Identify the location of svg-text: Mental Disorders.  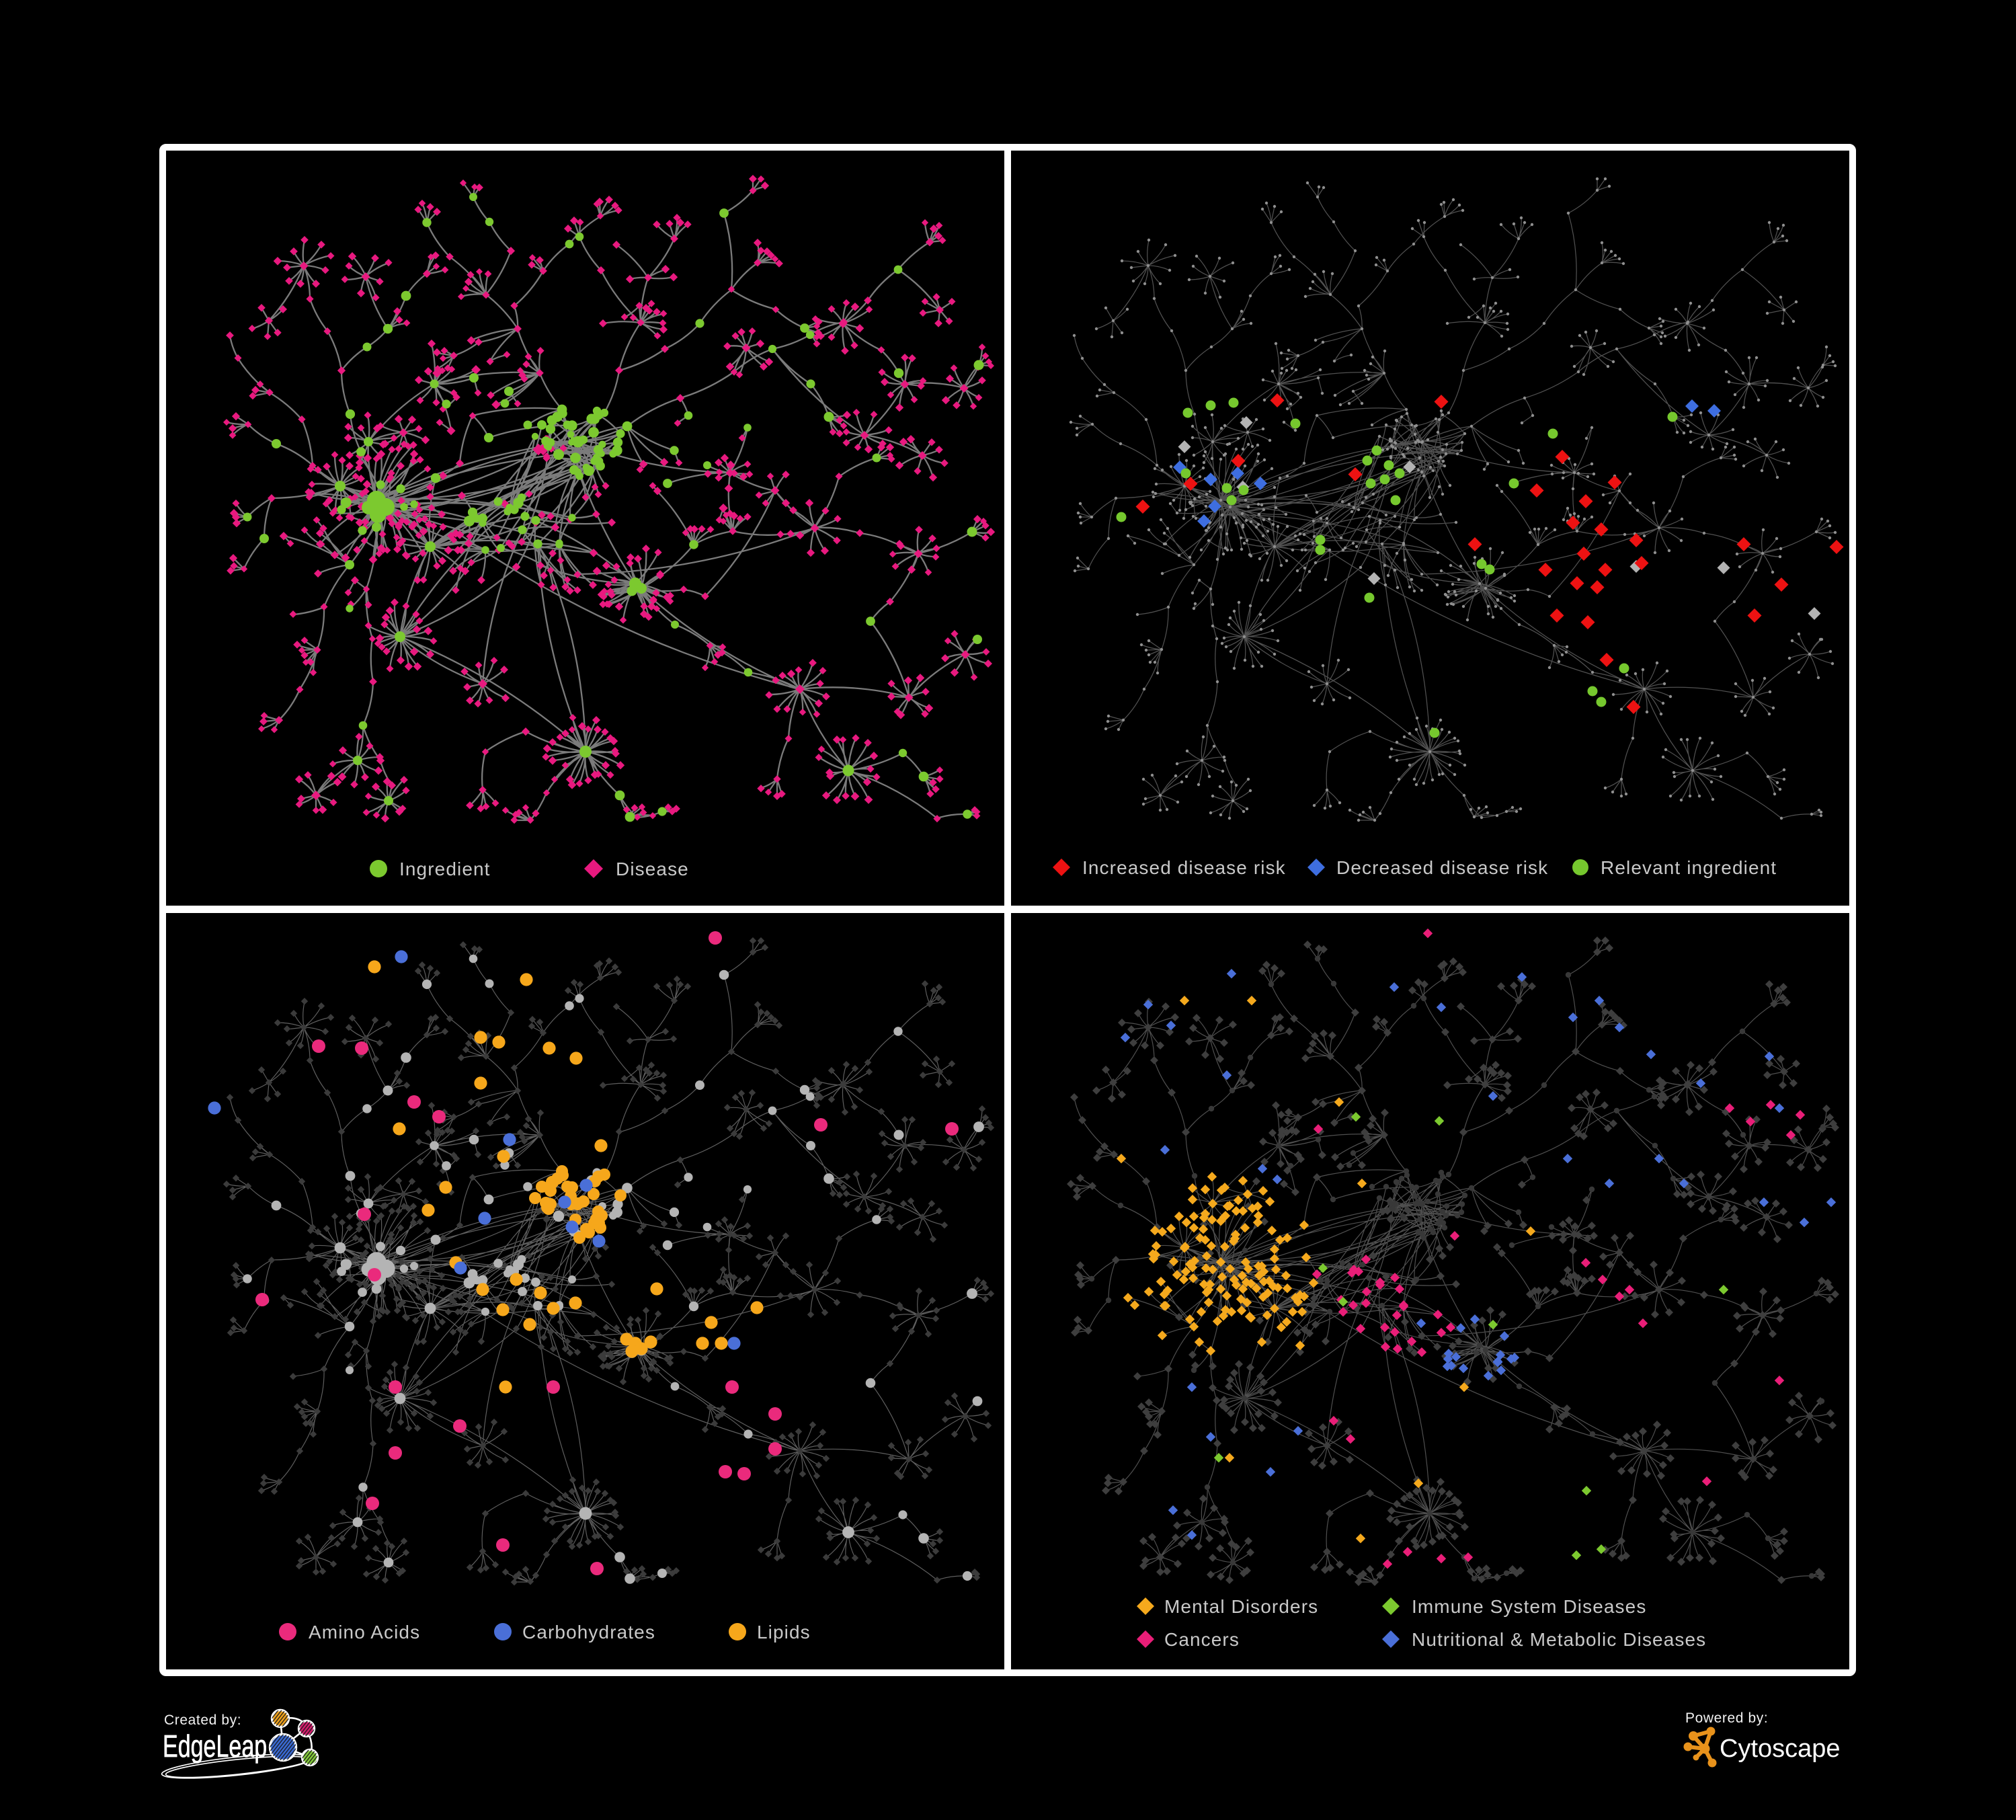
(1241, 1606).